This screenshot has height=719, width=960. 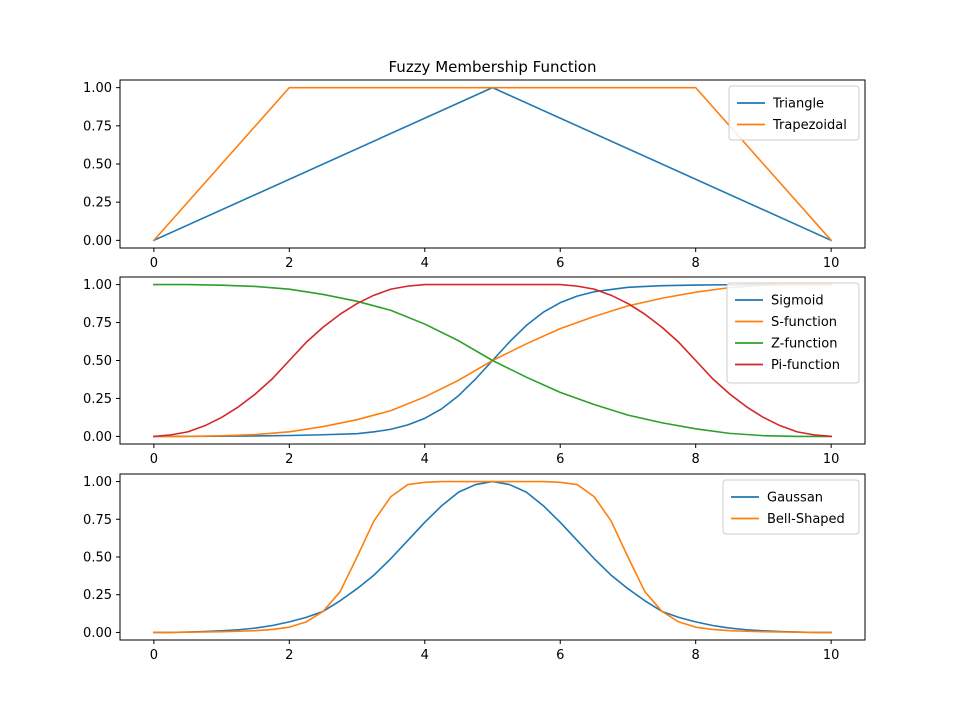 I want to click on legend-label: Pi-function, so click(x=805, y=365).